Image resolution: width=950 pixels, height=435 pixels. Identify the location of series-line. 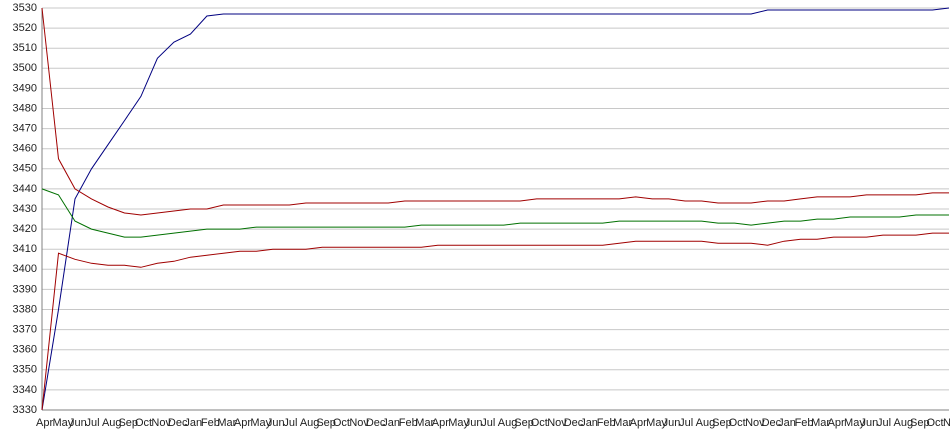
(495, 213).